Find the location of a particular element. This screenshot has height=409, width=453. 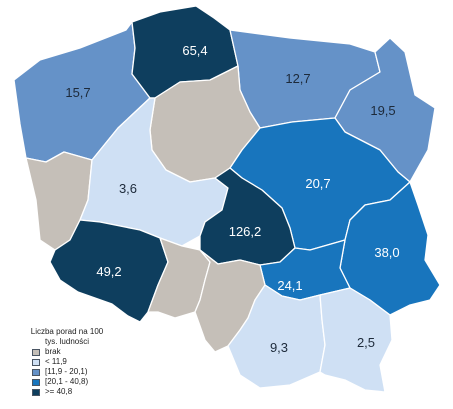

value-label-zachodniopomorskie: 15,7 is located at coordinates (77, 92).